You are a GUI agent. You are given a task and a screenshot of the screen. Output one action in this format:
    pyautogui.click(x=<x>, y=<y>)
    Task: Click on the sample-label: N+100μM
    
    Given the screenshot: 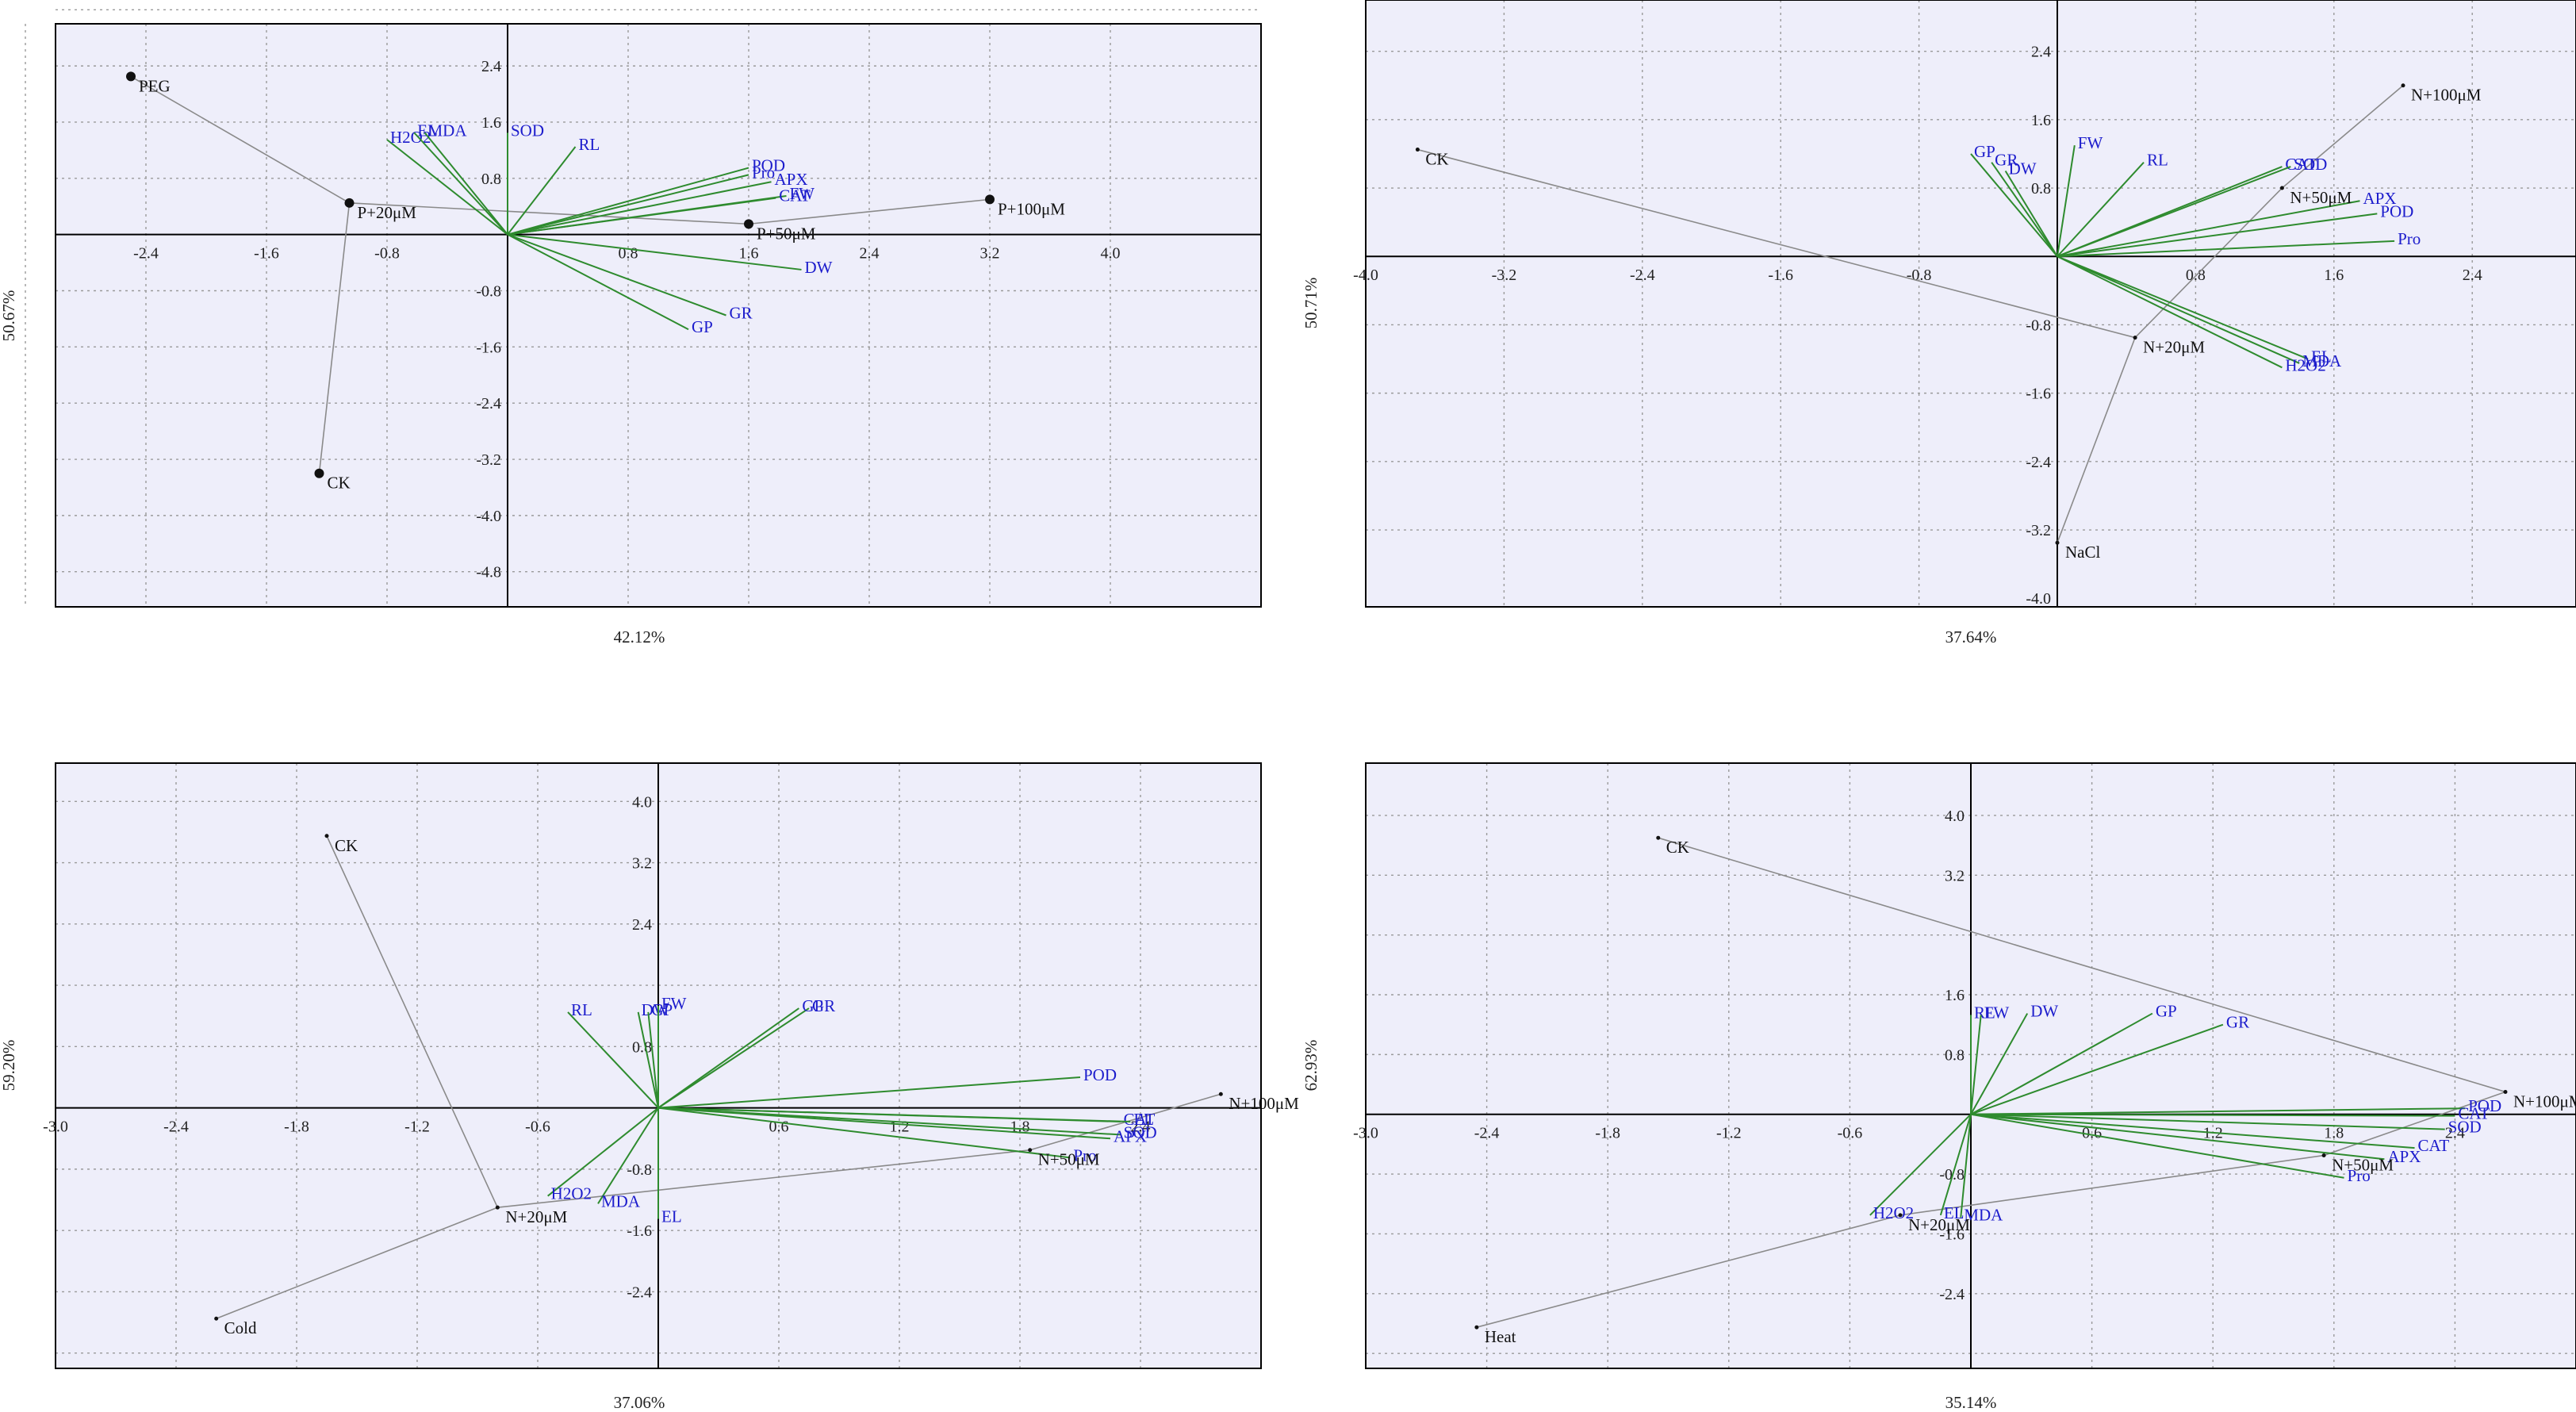 What is the action you would take?
    pyautogui.click(x=2545, y=1101)
    